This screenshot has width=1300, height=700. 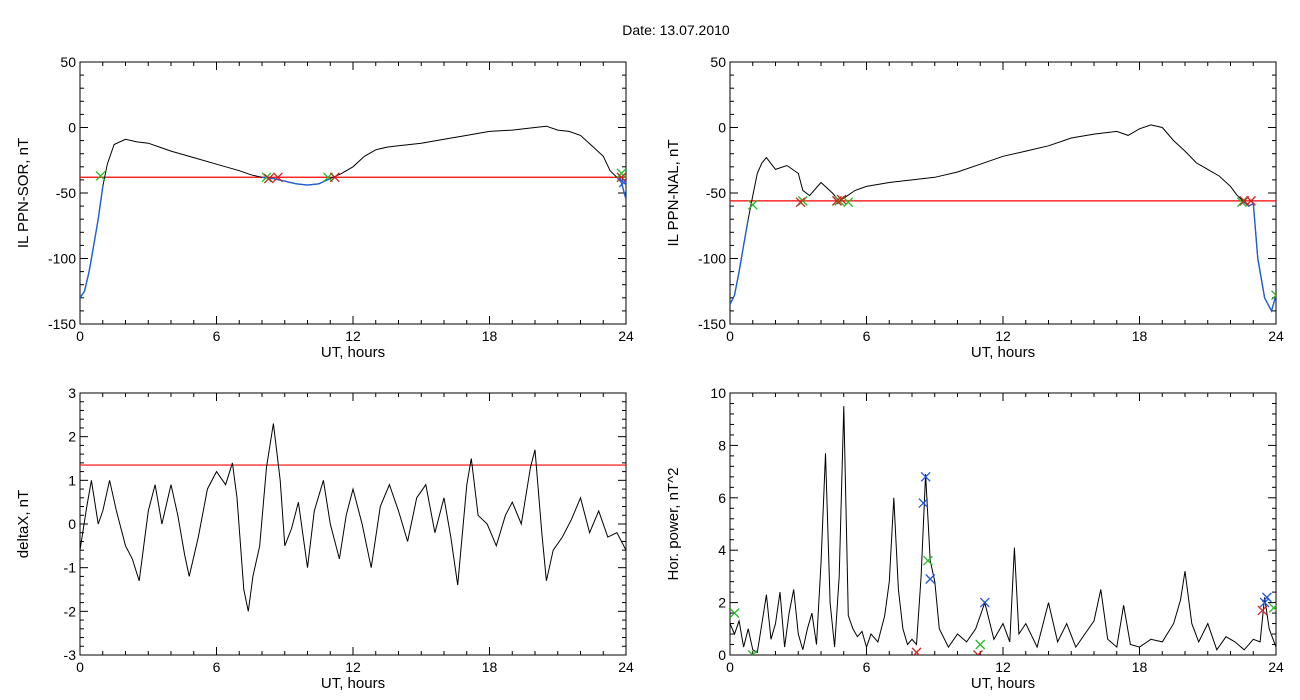 What do you see at coordinates (676, 30) in the screenshot?
I see `figure-title: Date: 13.07.2010` at bounding box center [676, 30].